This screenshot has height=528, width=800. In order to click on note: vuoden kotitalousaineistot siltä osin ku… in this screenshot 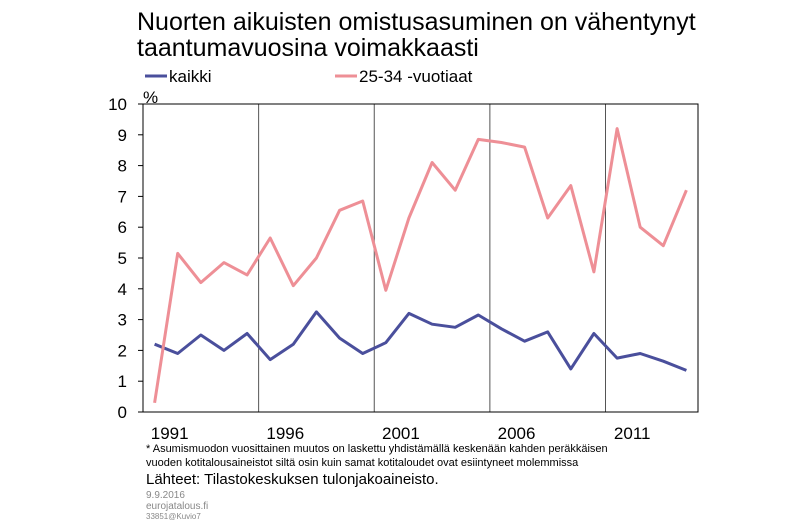, I will do `click(362, 463)`.